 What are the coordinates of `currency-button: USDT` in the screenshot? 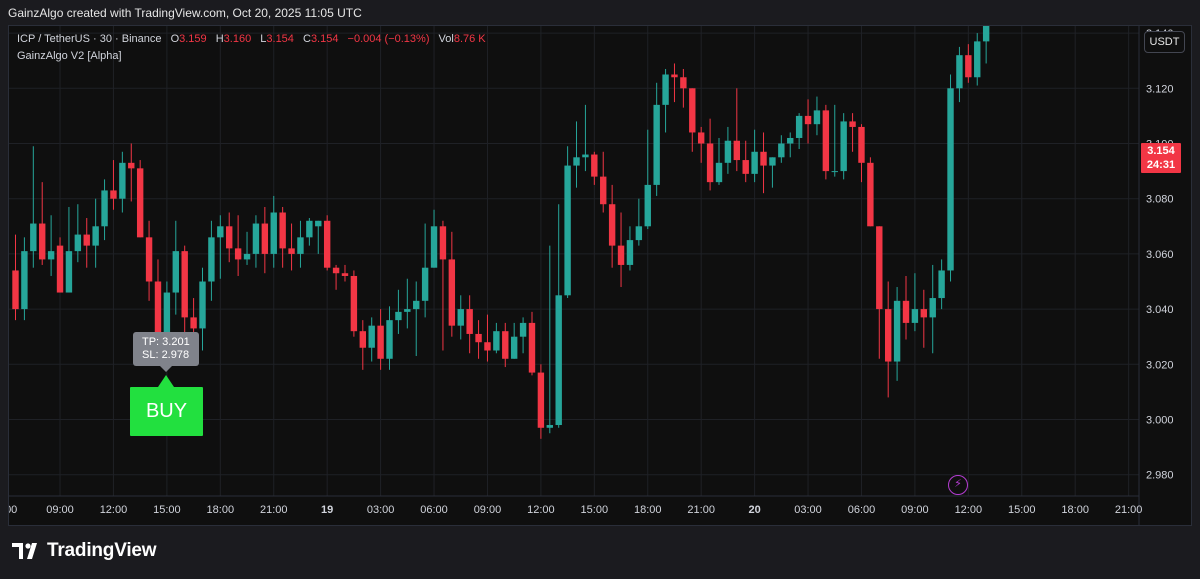 It's located at (1164, 42).